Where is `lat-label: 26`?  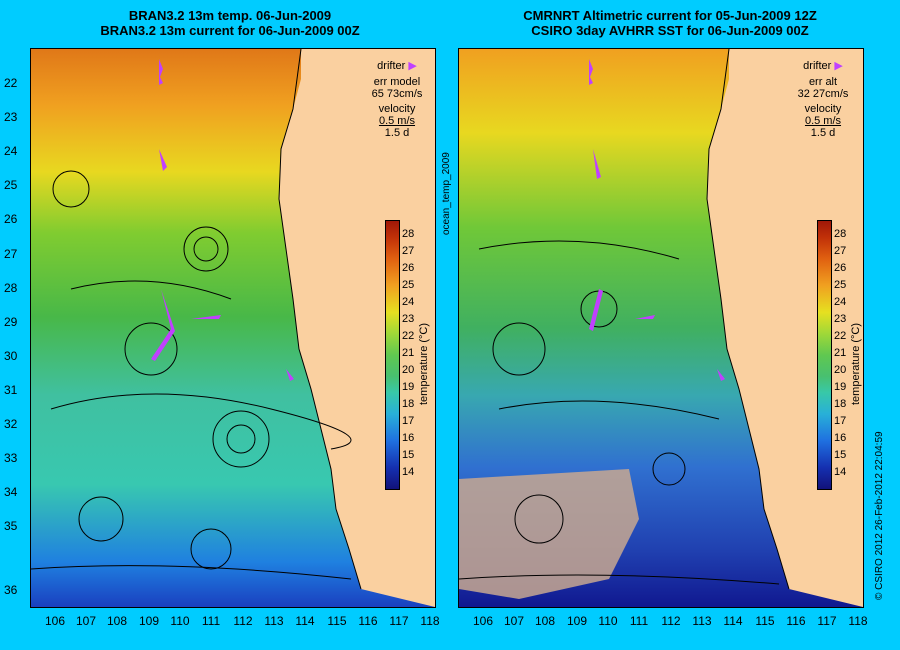 lat-label: 26 is located at coordinates (11, 219).